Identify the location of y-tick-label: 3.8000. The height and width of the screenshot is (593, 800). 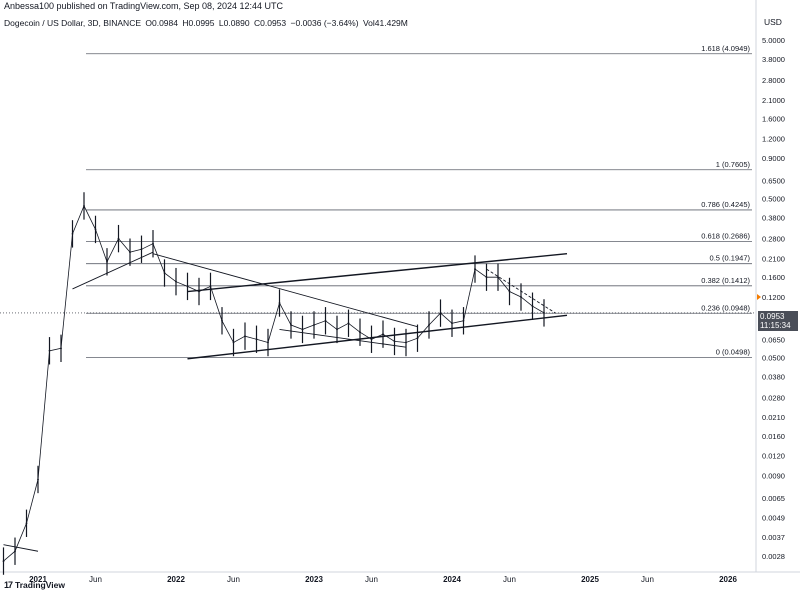
(773, 59).